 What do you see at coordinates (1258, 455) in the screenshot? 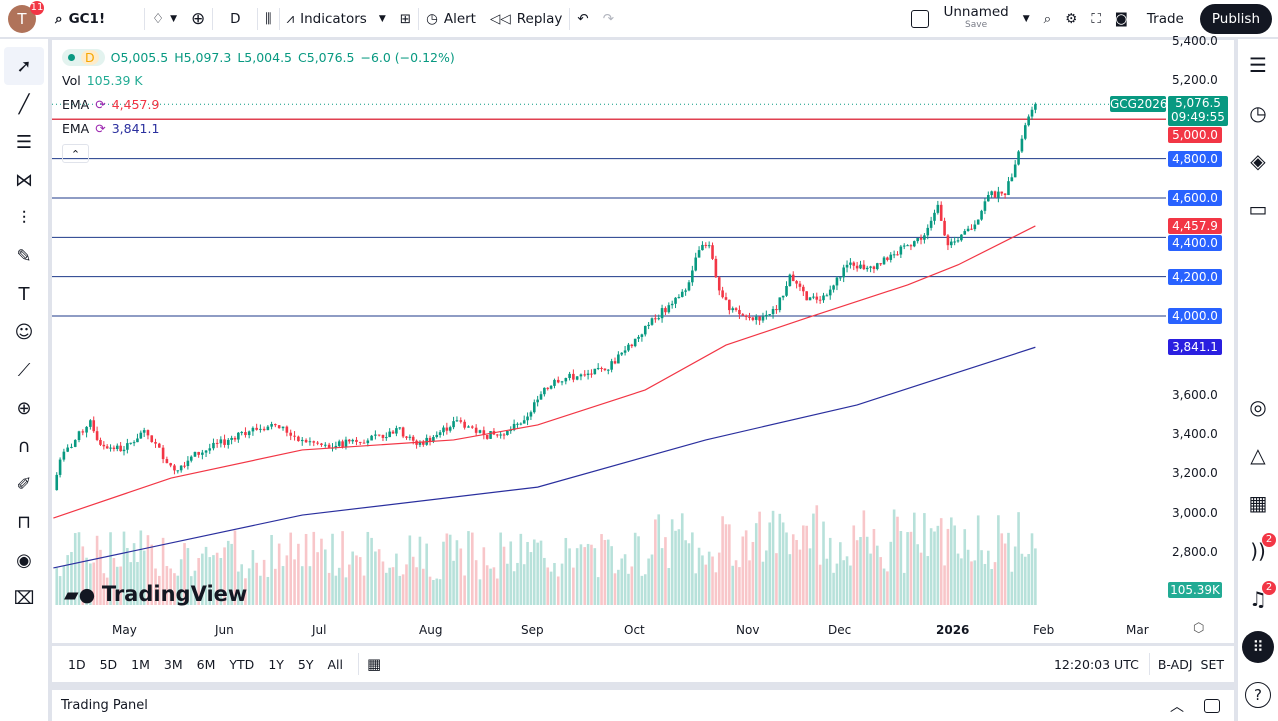
I see `ideas-button: △` at bounding box center [1258, 455].